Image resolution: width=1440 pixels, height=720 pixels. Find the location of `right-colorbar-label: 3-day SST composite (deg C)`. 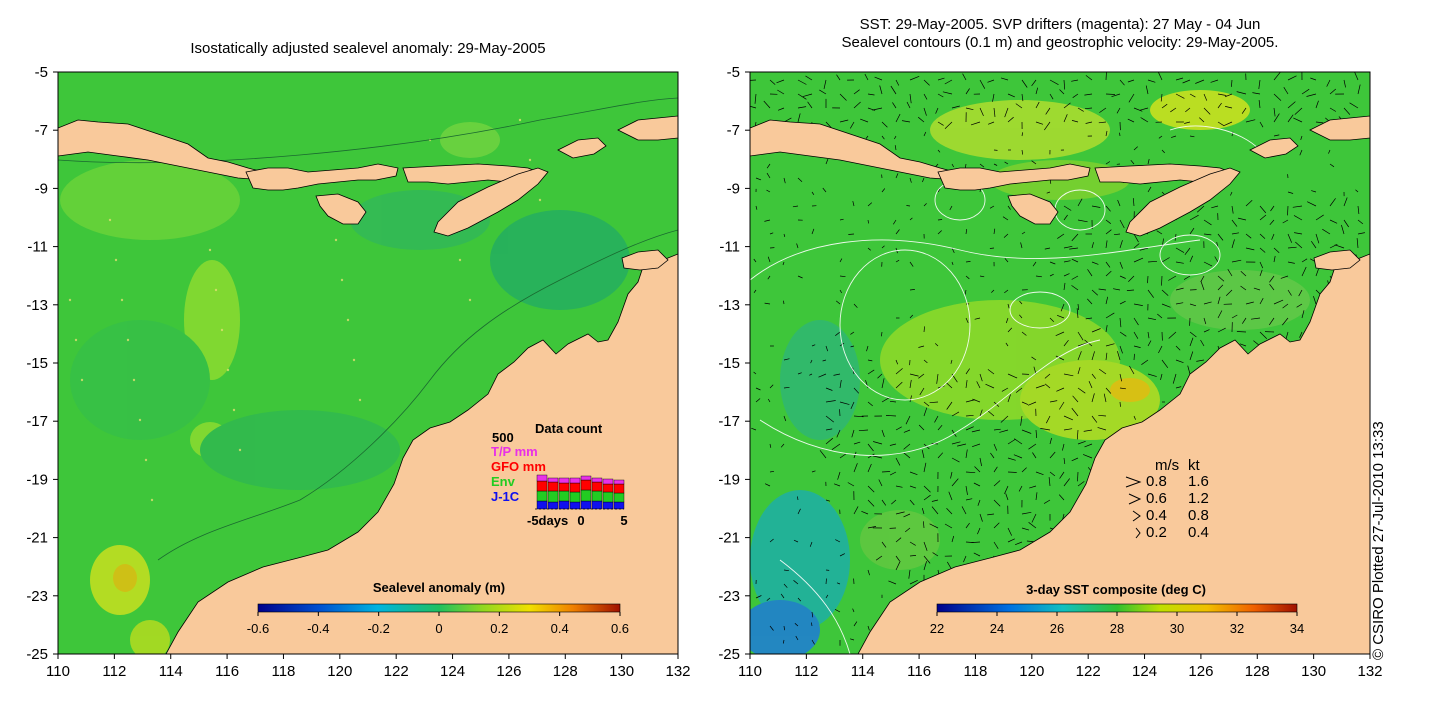

right-colorbar-label: 3-day SST composite (deg C) is located at coordinates (1116, 589).